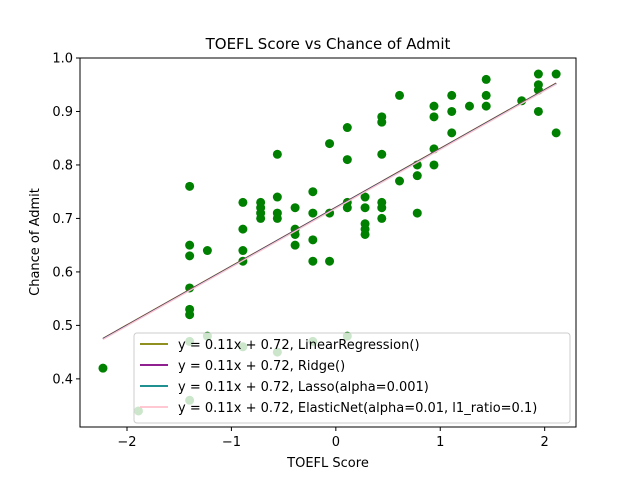 This screenshot has width=640, height=480. I want to click on y-tick-label: 0.6, so click(62, 272).